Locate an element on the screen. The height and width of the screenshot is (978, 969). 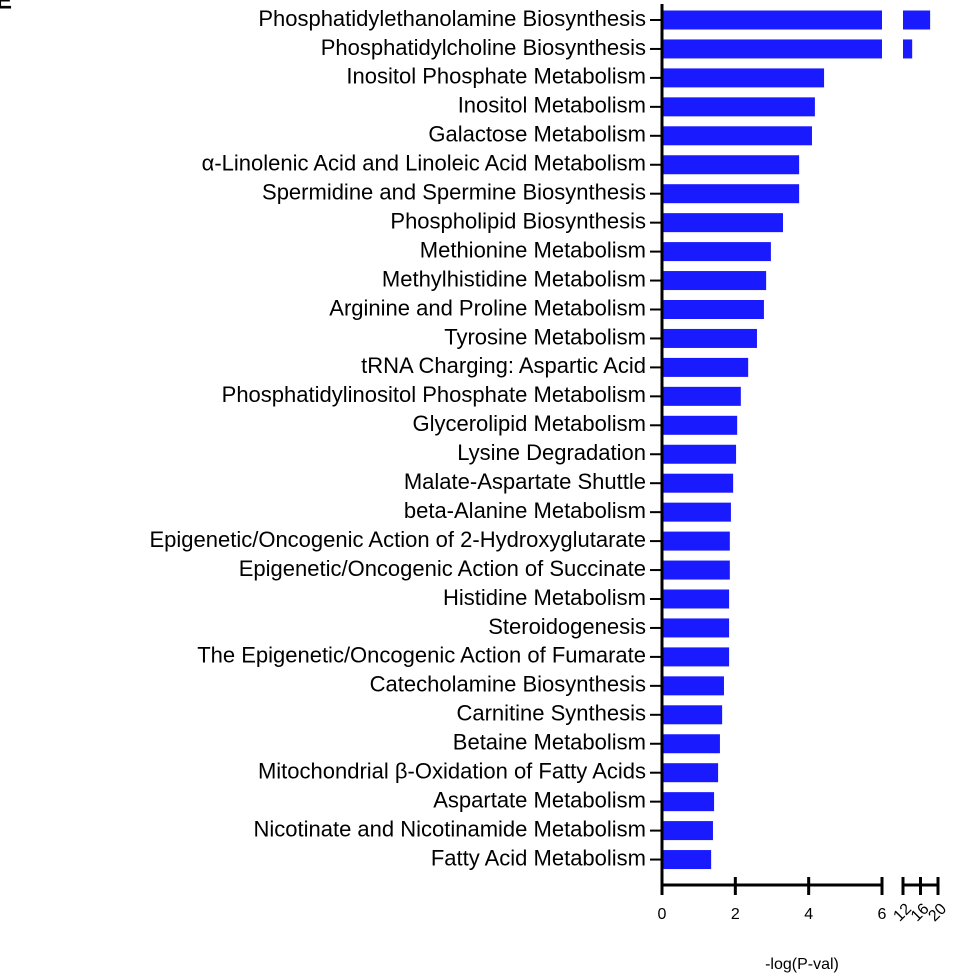
y-tick-label: Phosphatidylcholine Biosynthesis is located at coordinates (483, 47).